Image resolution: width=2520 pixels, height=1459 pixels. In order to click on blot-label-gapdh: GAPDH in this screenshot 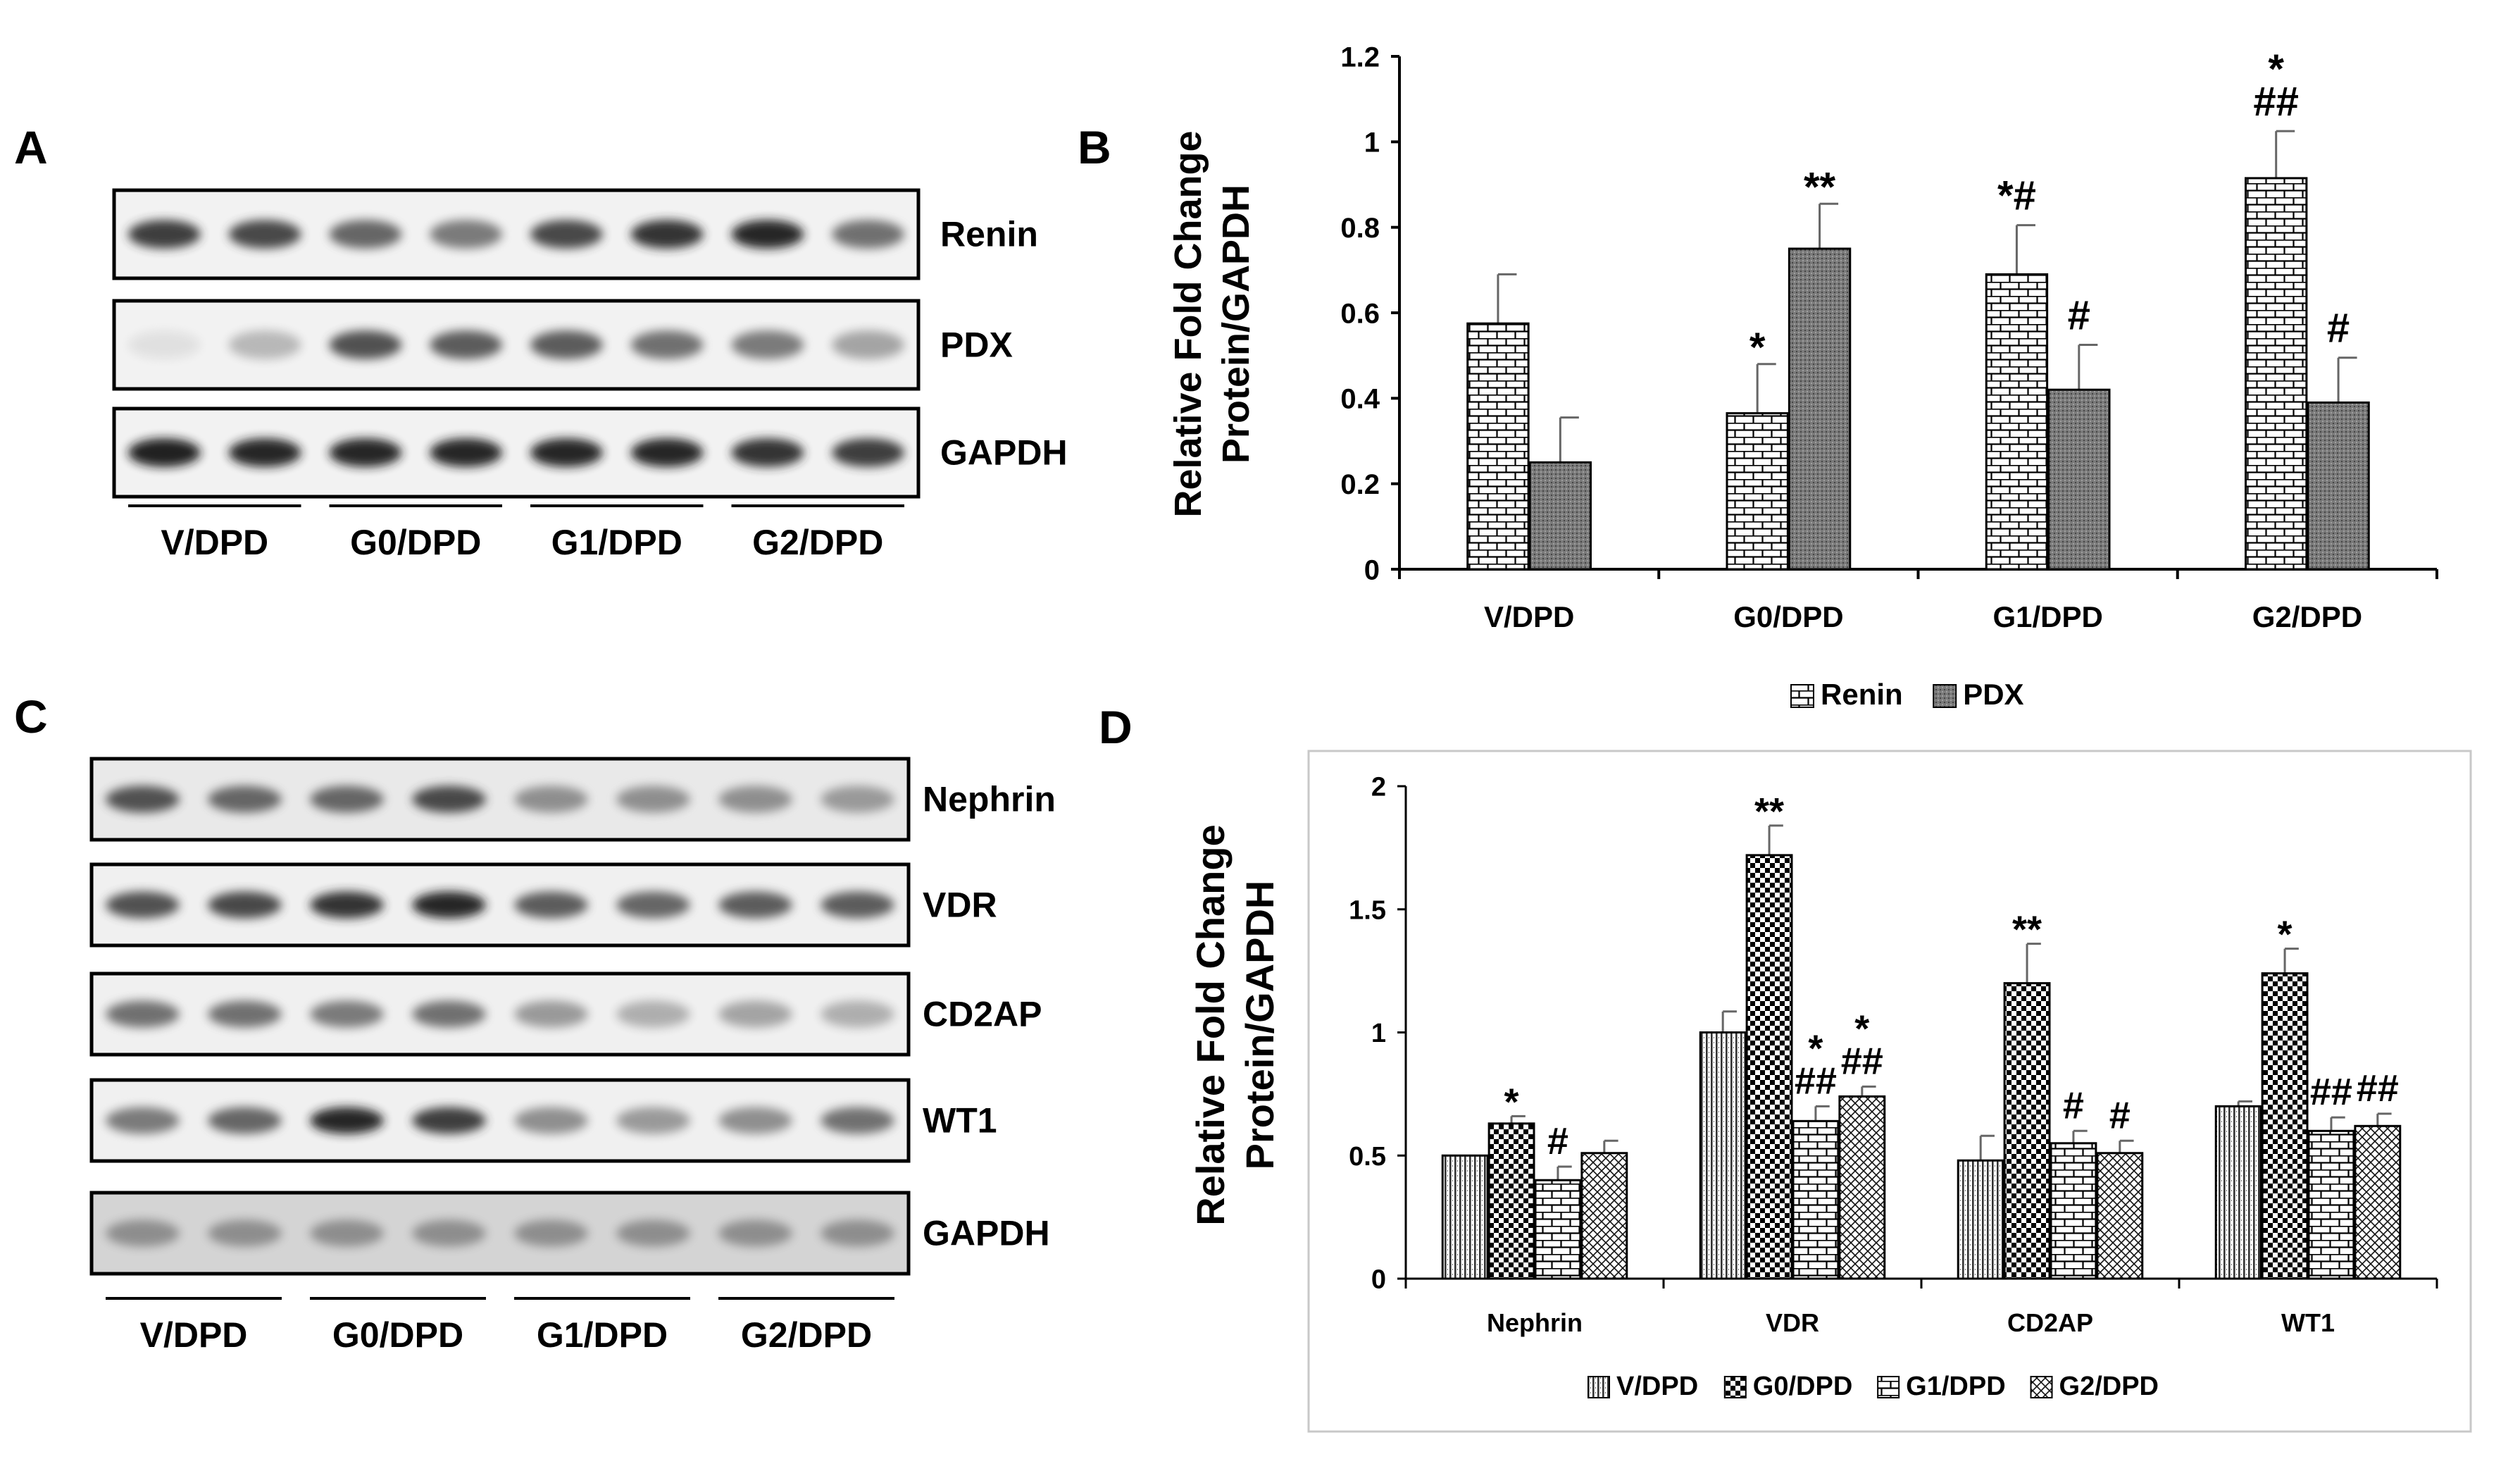, I will do `click(1004, 453)`.